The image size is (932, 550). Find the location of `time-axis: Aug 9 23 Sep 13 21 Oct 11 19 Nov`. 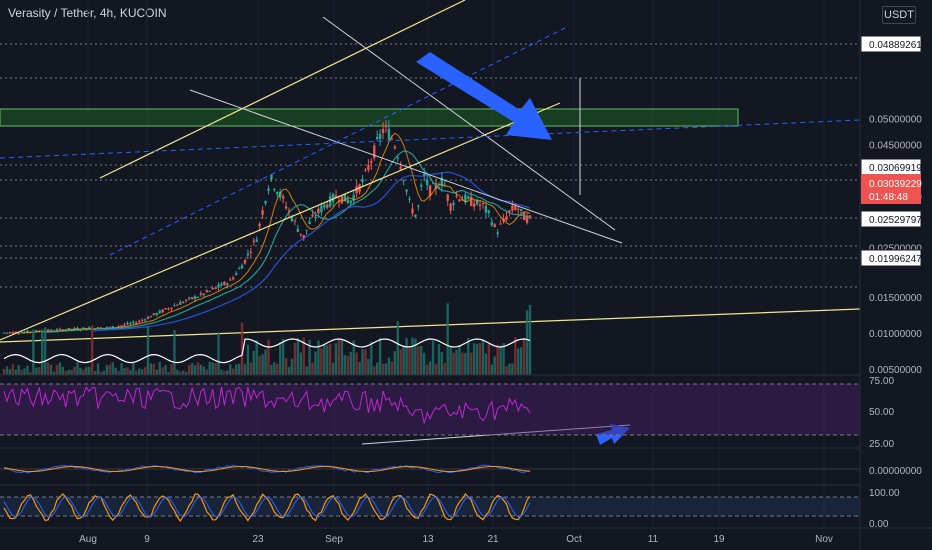

time-axis: Aug 9 23 Sep 13 21 Oct 11 19 Nov is located at coordinates (456, 539).